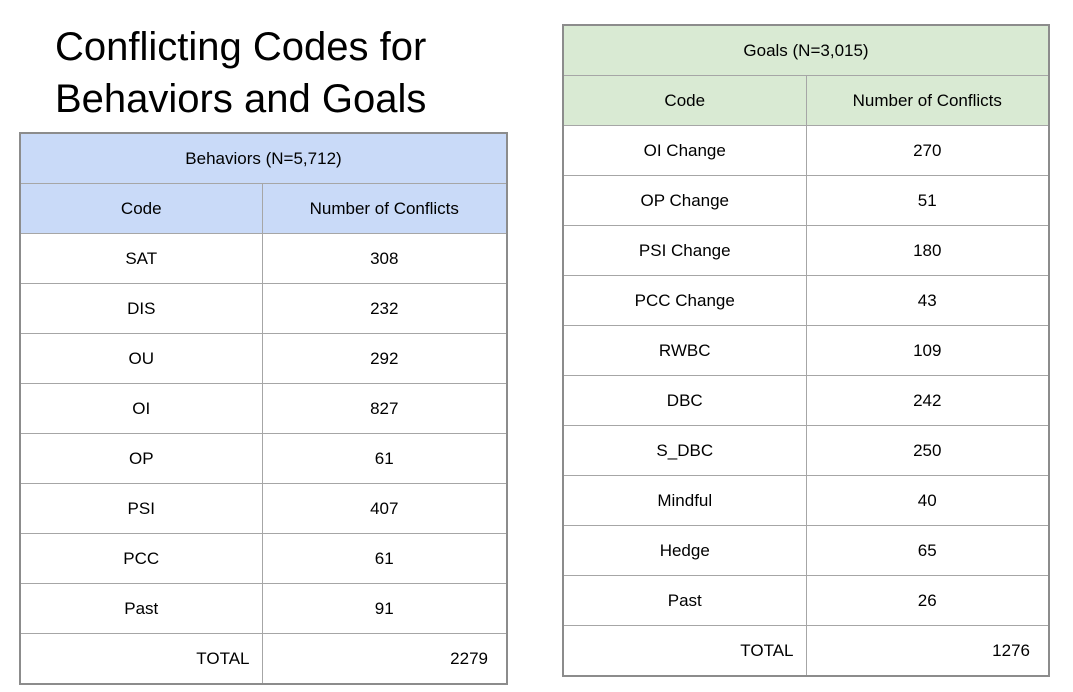 Image resolution: width=1073 pixels, height=692 pixels. I want to click on behaviors-column-header-code: Code, so click(141, 208).